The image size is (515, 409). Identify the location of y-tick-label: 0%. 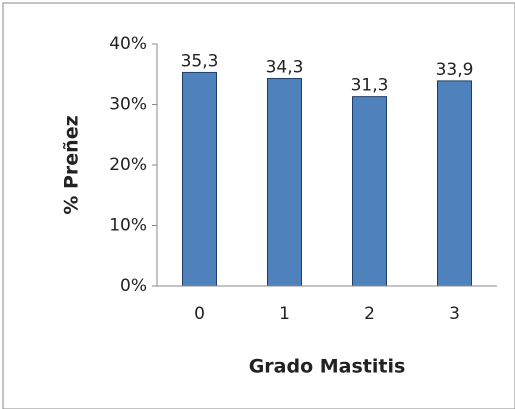
(133, 286).